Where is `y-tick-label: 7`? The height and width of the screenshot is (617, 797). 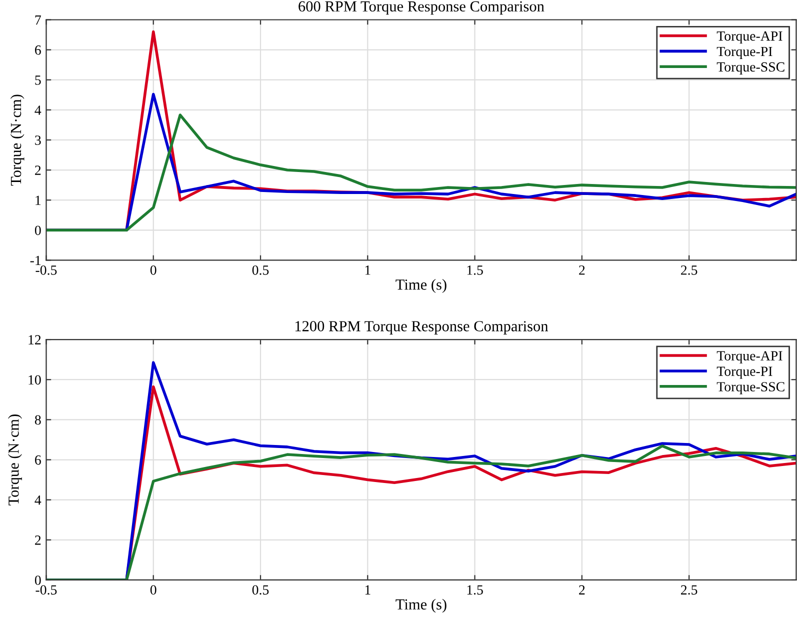 y-tick-label: 7 is located at coordinates (38, 20).